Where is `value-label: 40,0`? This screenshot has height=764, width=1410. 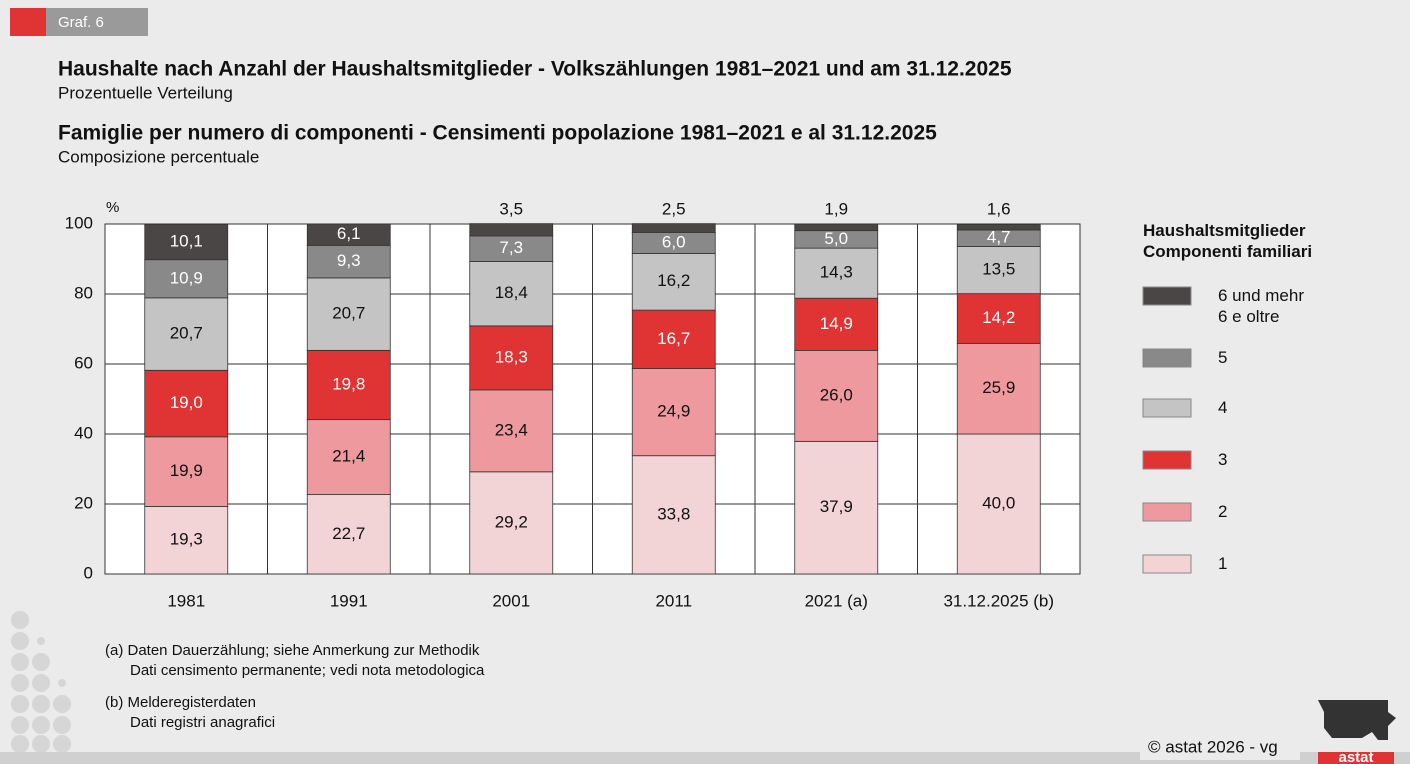
value-label: 40,0 is located at coordinates (998, 502).